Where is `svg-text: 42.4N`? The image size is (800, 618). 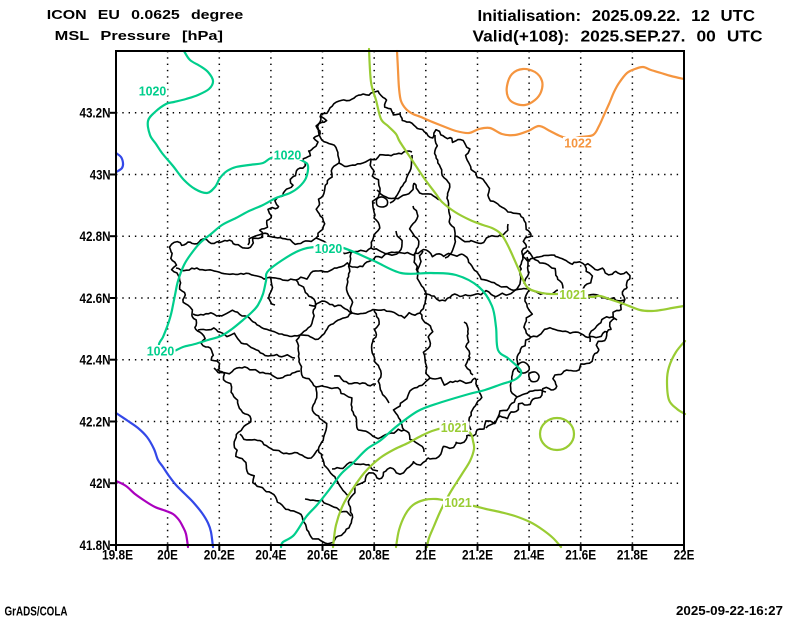 svg-text: 42.4N is located at coordinates (95, 360).